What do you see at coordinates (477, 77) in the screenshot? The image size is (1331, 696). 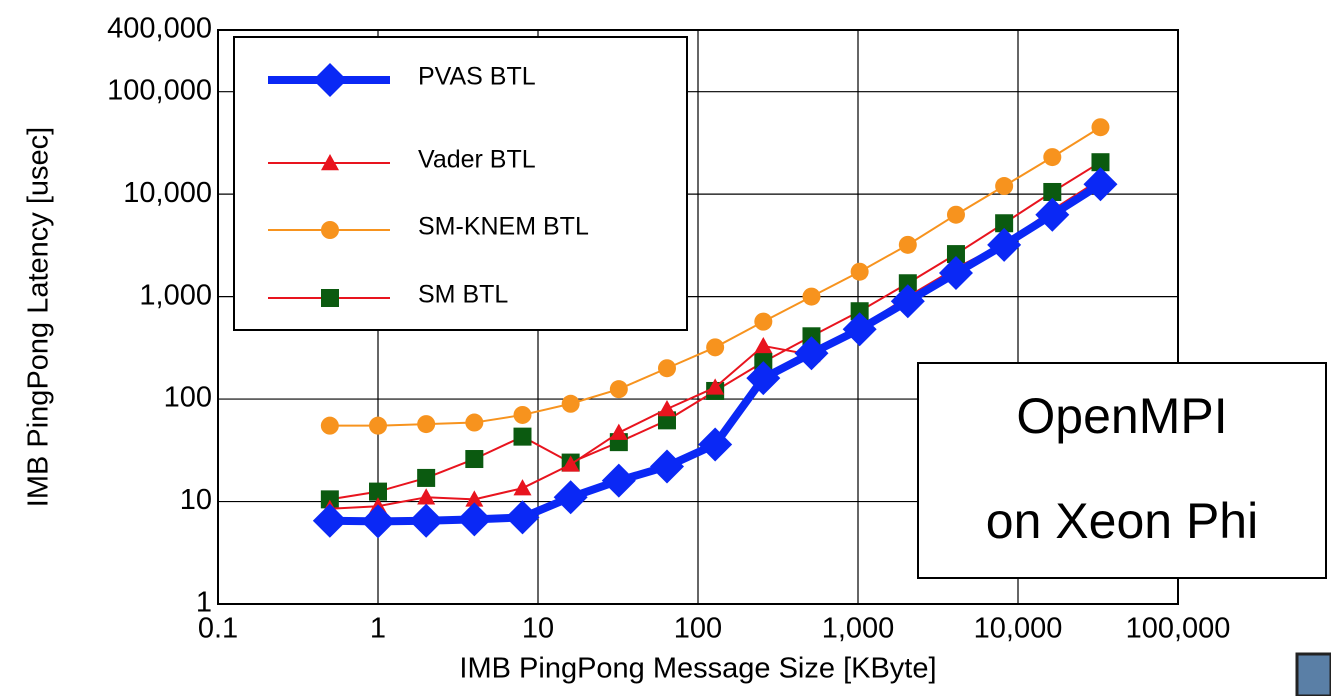 I see `legend-label: PVAS BTL` at bounding box center [477, 77].